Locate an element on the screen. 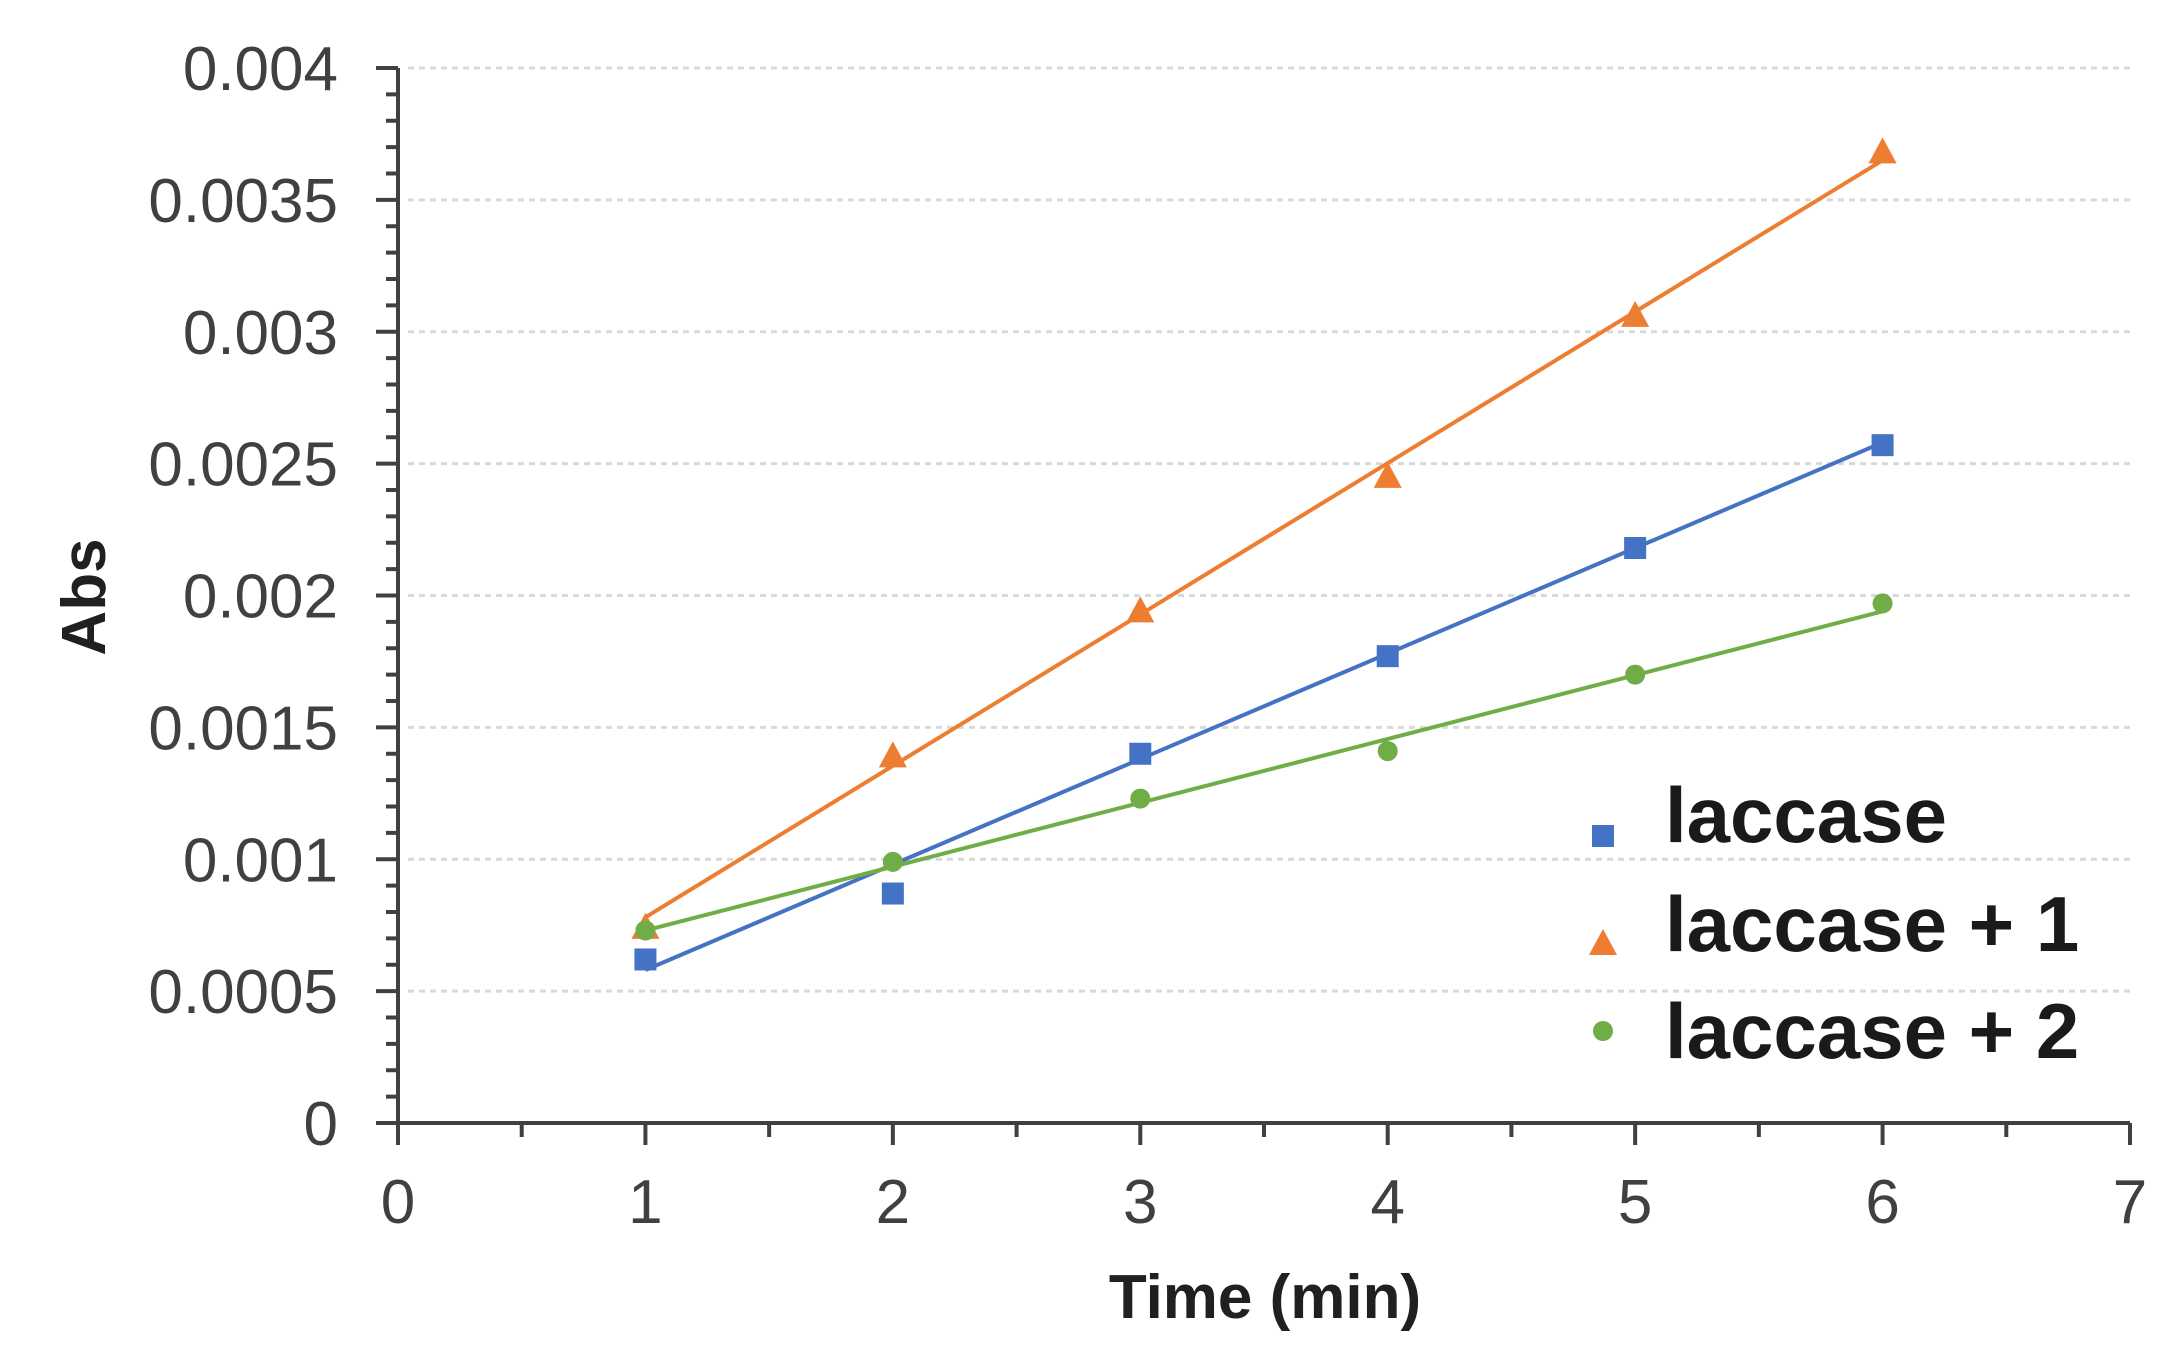  y-tick-label: 0.0025 is located at coordinates (243, 465).